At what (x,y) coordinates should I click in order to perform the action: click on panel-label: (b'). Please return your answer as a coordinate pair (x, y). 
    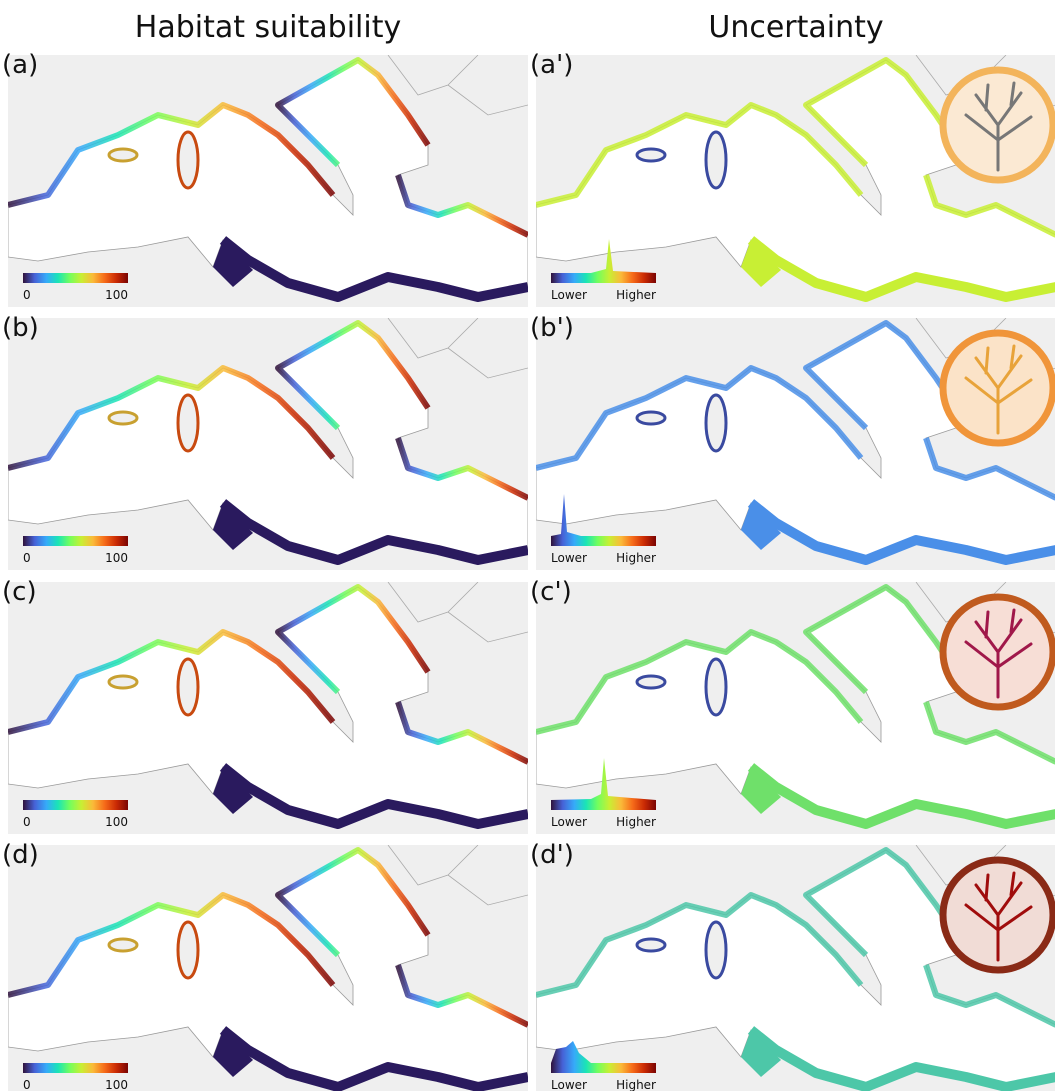
    Looking at the image, I should click on (552, 328).